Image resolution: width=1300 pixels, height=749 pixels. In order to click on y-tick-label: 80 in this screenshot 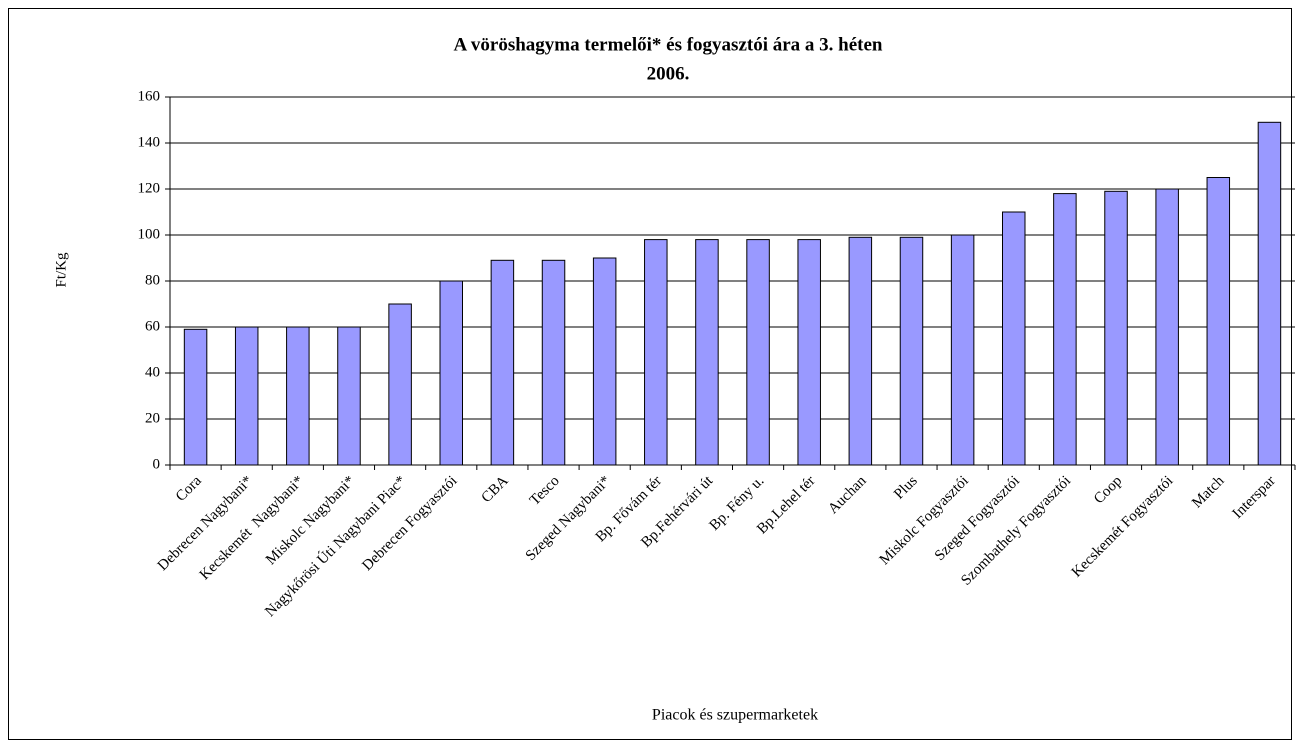, I will do `click(152, 280)`.